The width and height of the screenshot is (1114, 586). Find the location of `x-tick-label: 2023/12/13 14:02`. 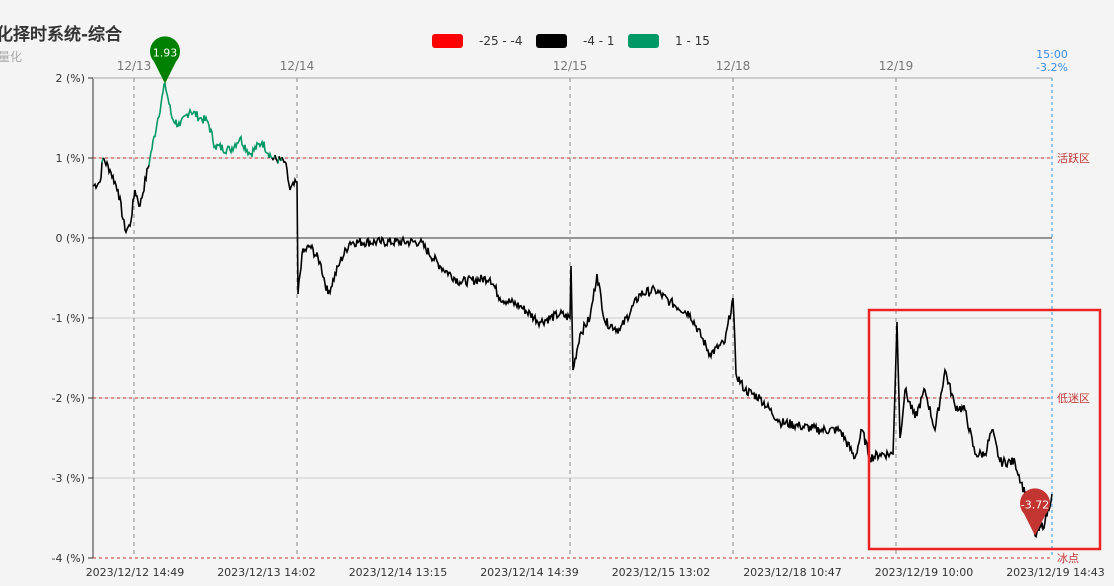

x-tick-label: 2023/12/13 14:02 is located at coordinates (266, 572).